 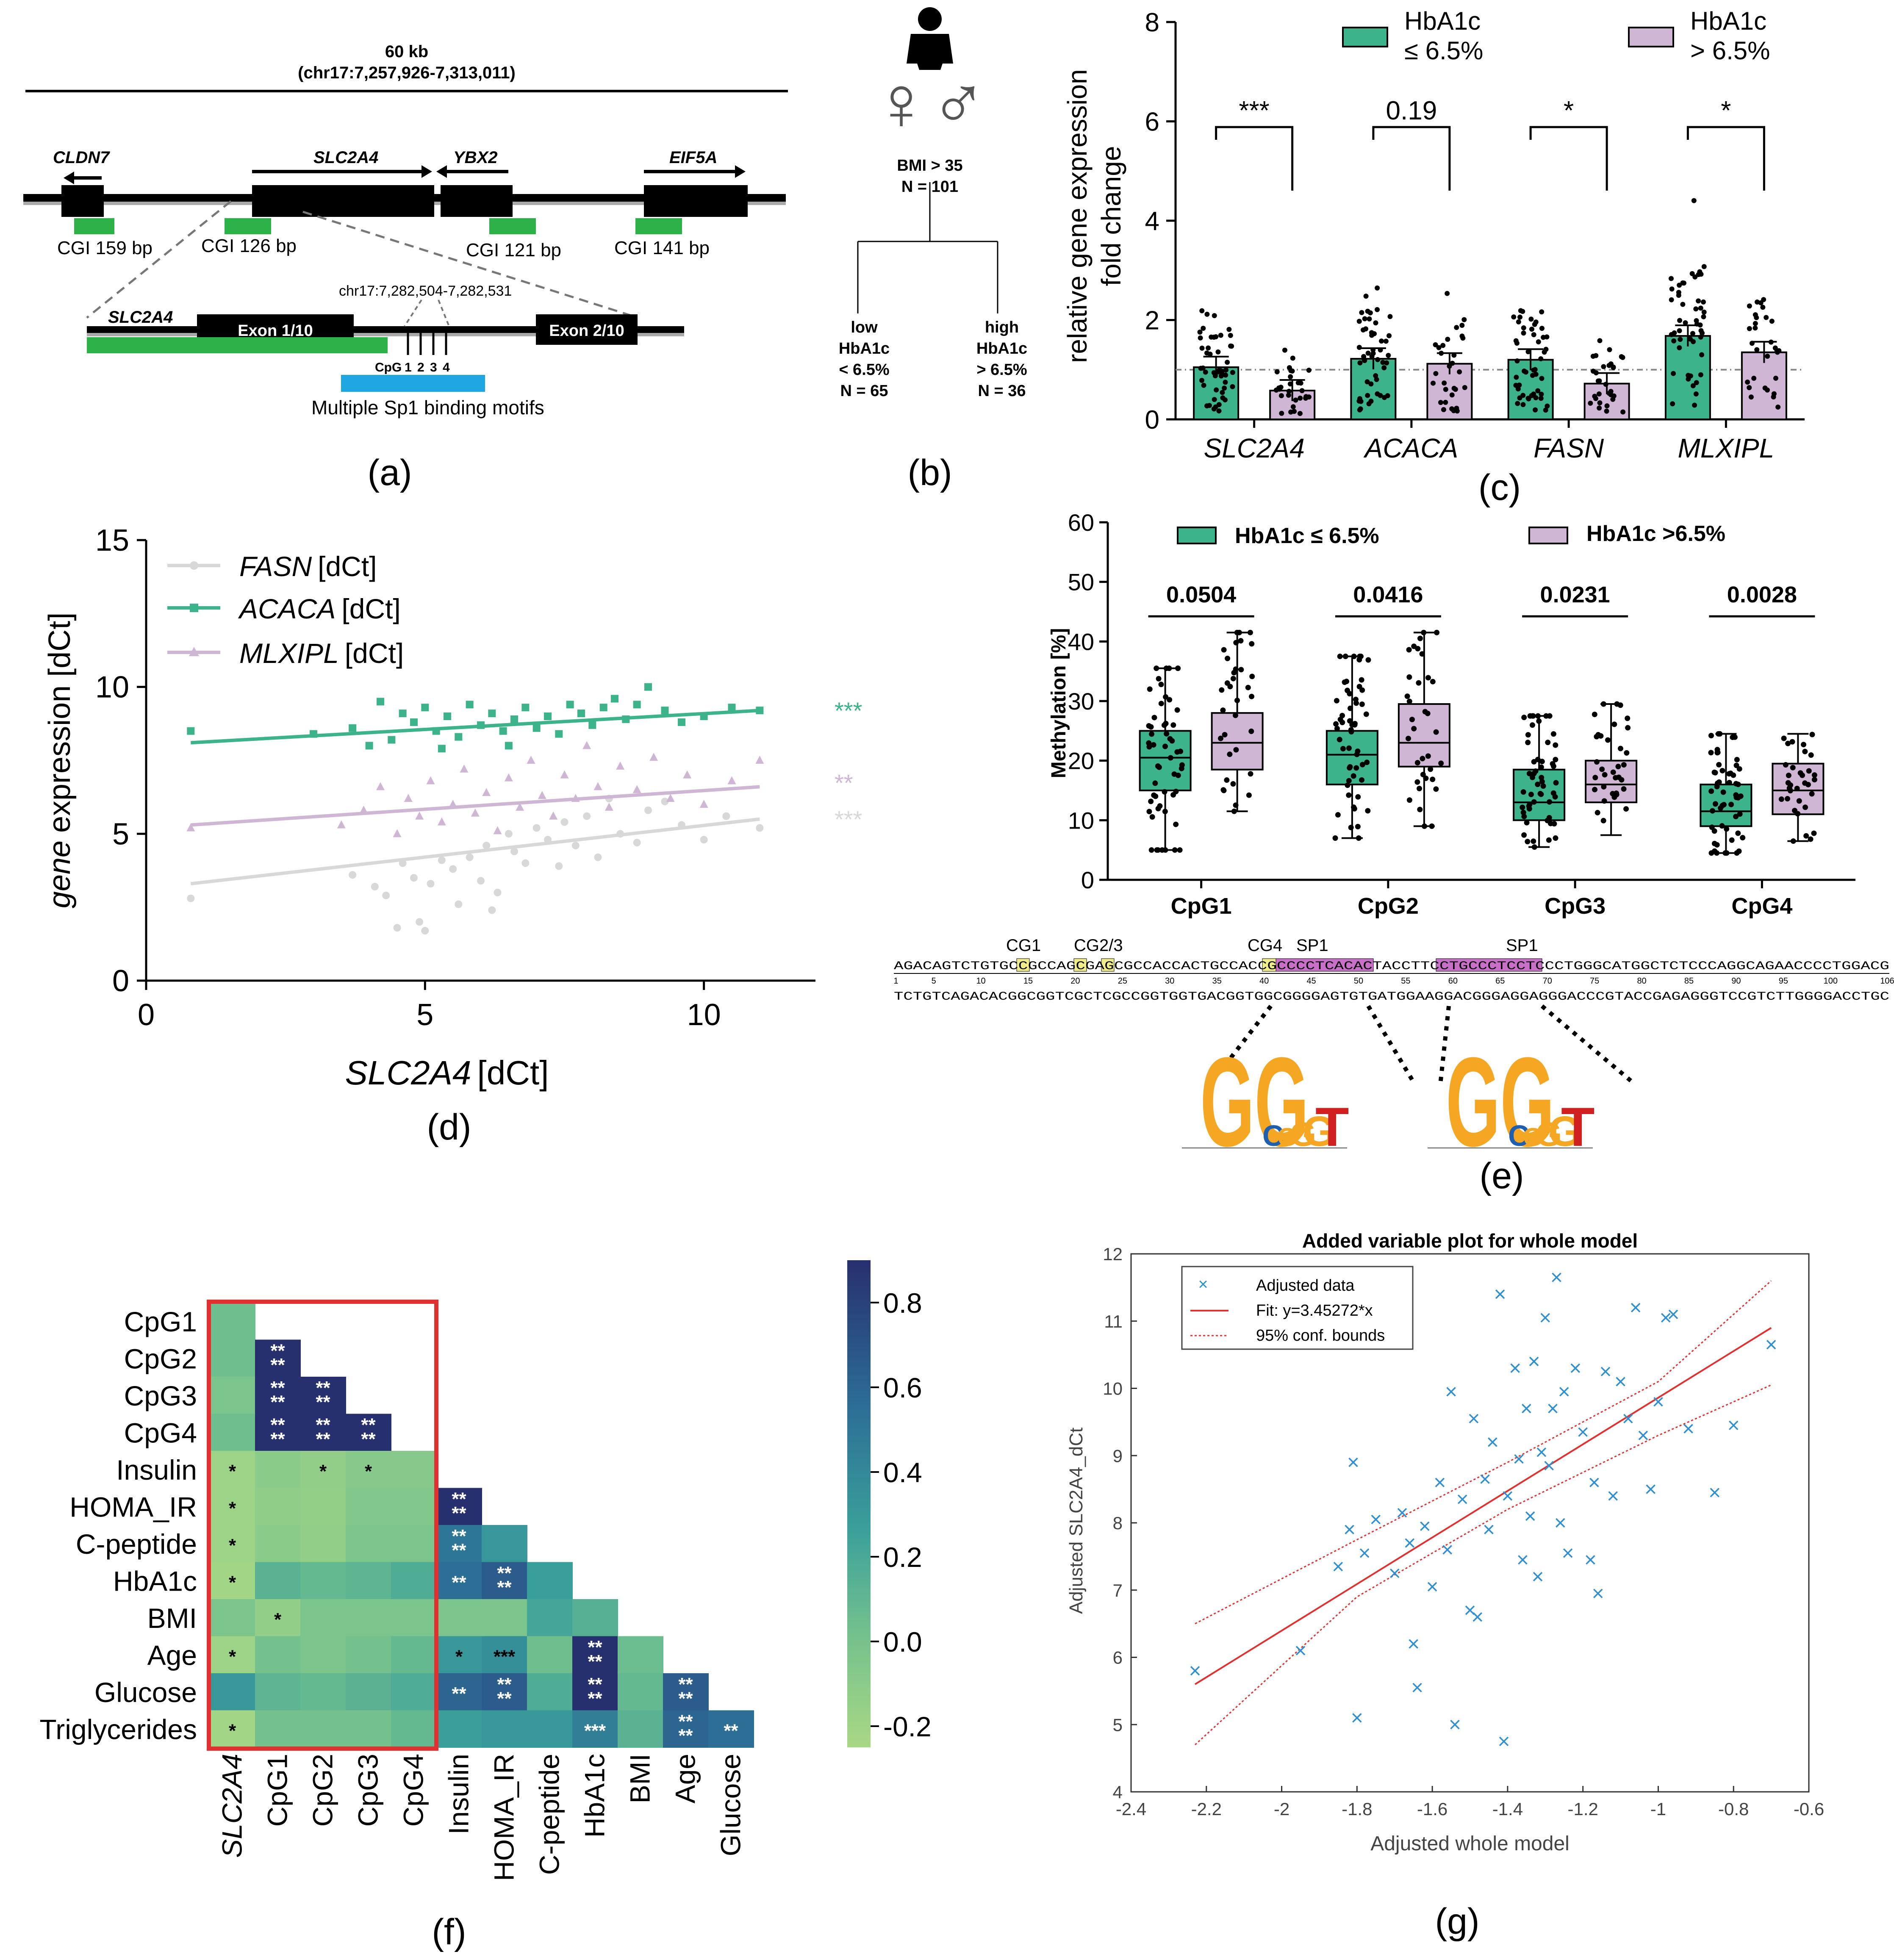 What do you see at coordinates (1075, 981) in the screenshot?
I see `ruler-label: 20` at bounding box center [1075, 981].